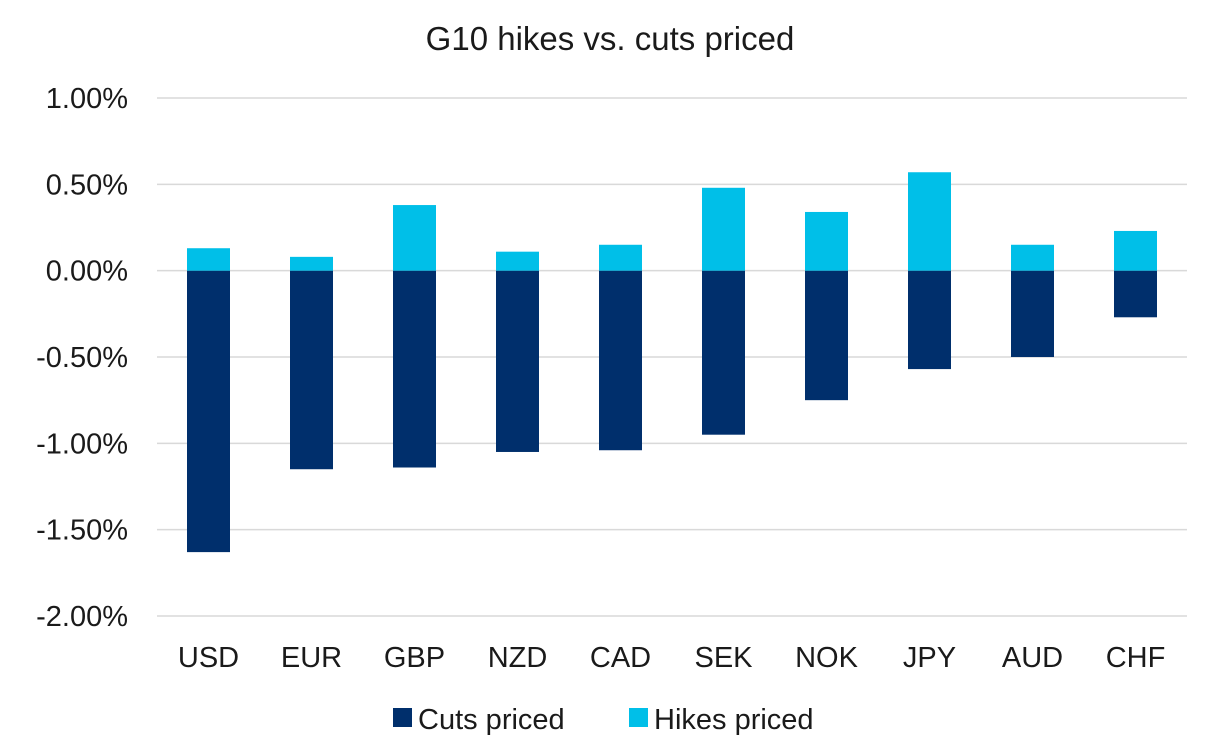 The image size is (1218, 754). Describe the element at coordinates (1032, 313) in the screenshot. I see `bar-cuts-aud` at that location.